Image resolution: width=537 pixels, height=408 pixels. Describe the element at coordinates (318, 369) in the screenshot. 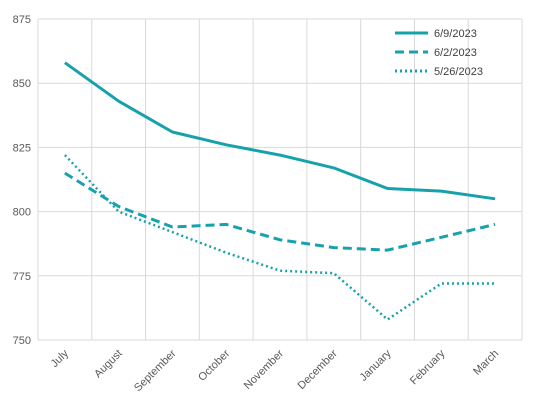

I see `x-tick-label: December` at that location.